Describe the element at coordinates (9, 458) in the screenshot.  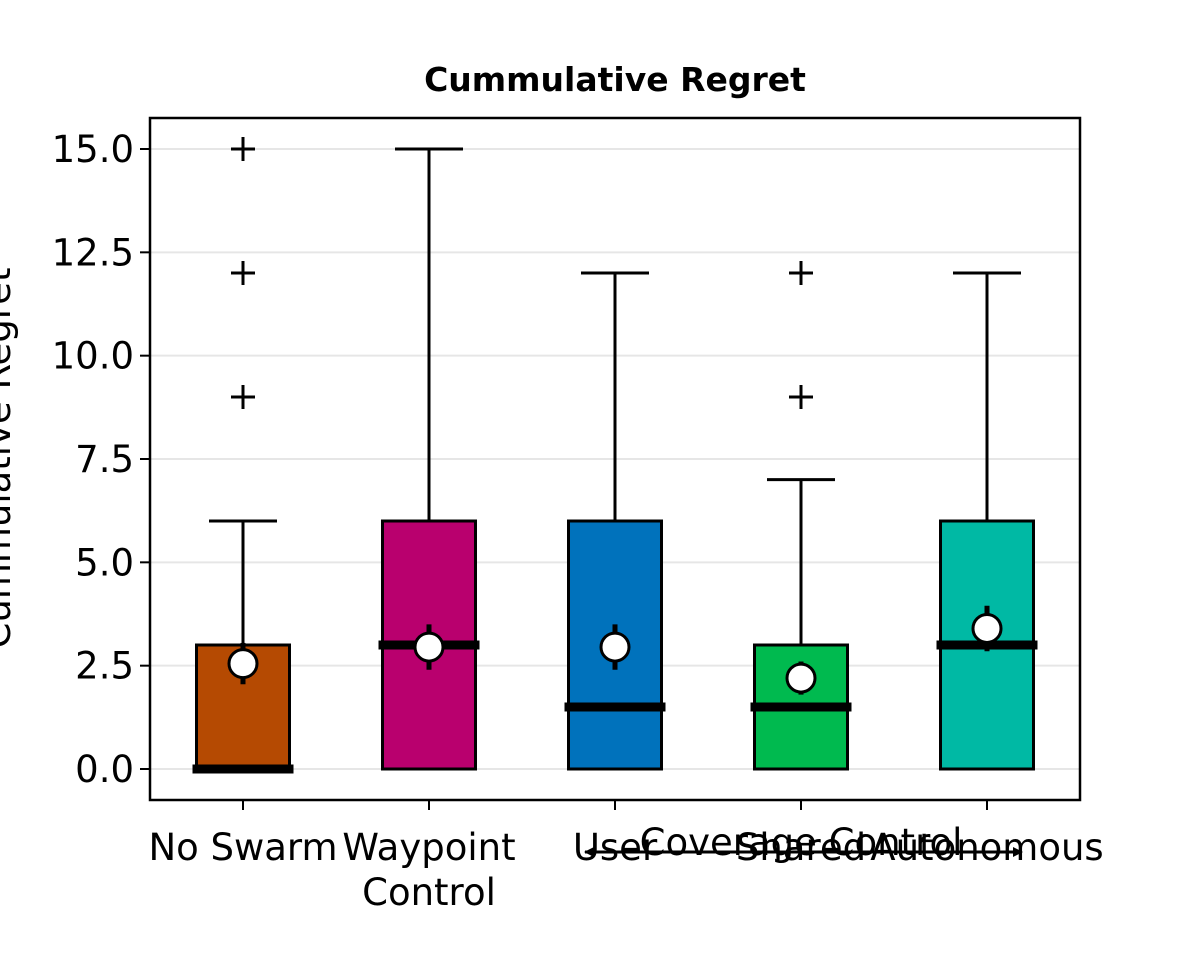
I see `y-axis-label: Cummulative Regret` at that location.